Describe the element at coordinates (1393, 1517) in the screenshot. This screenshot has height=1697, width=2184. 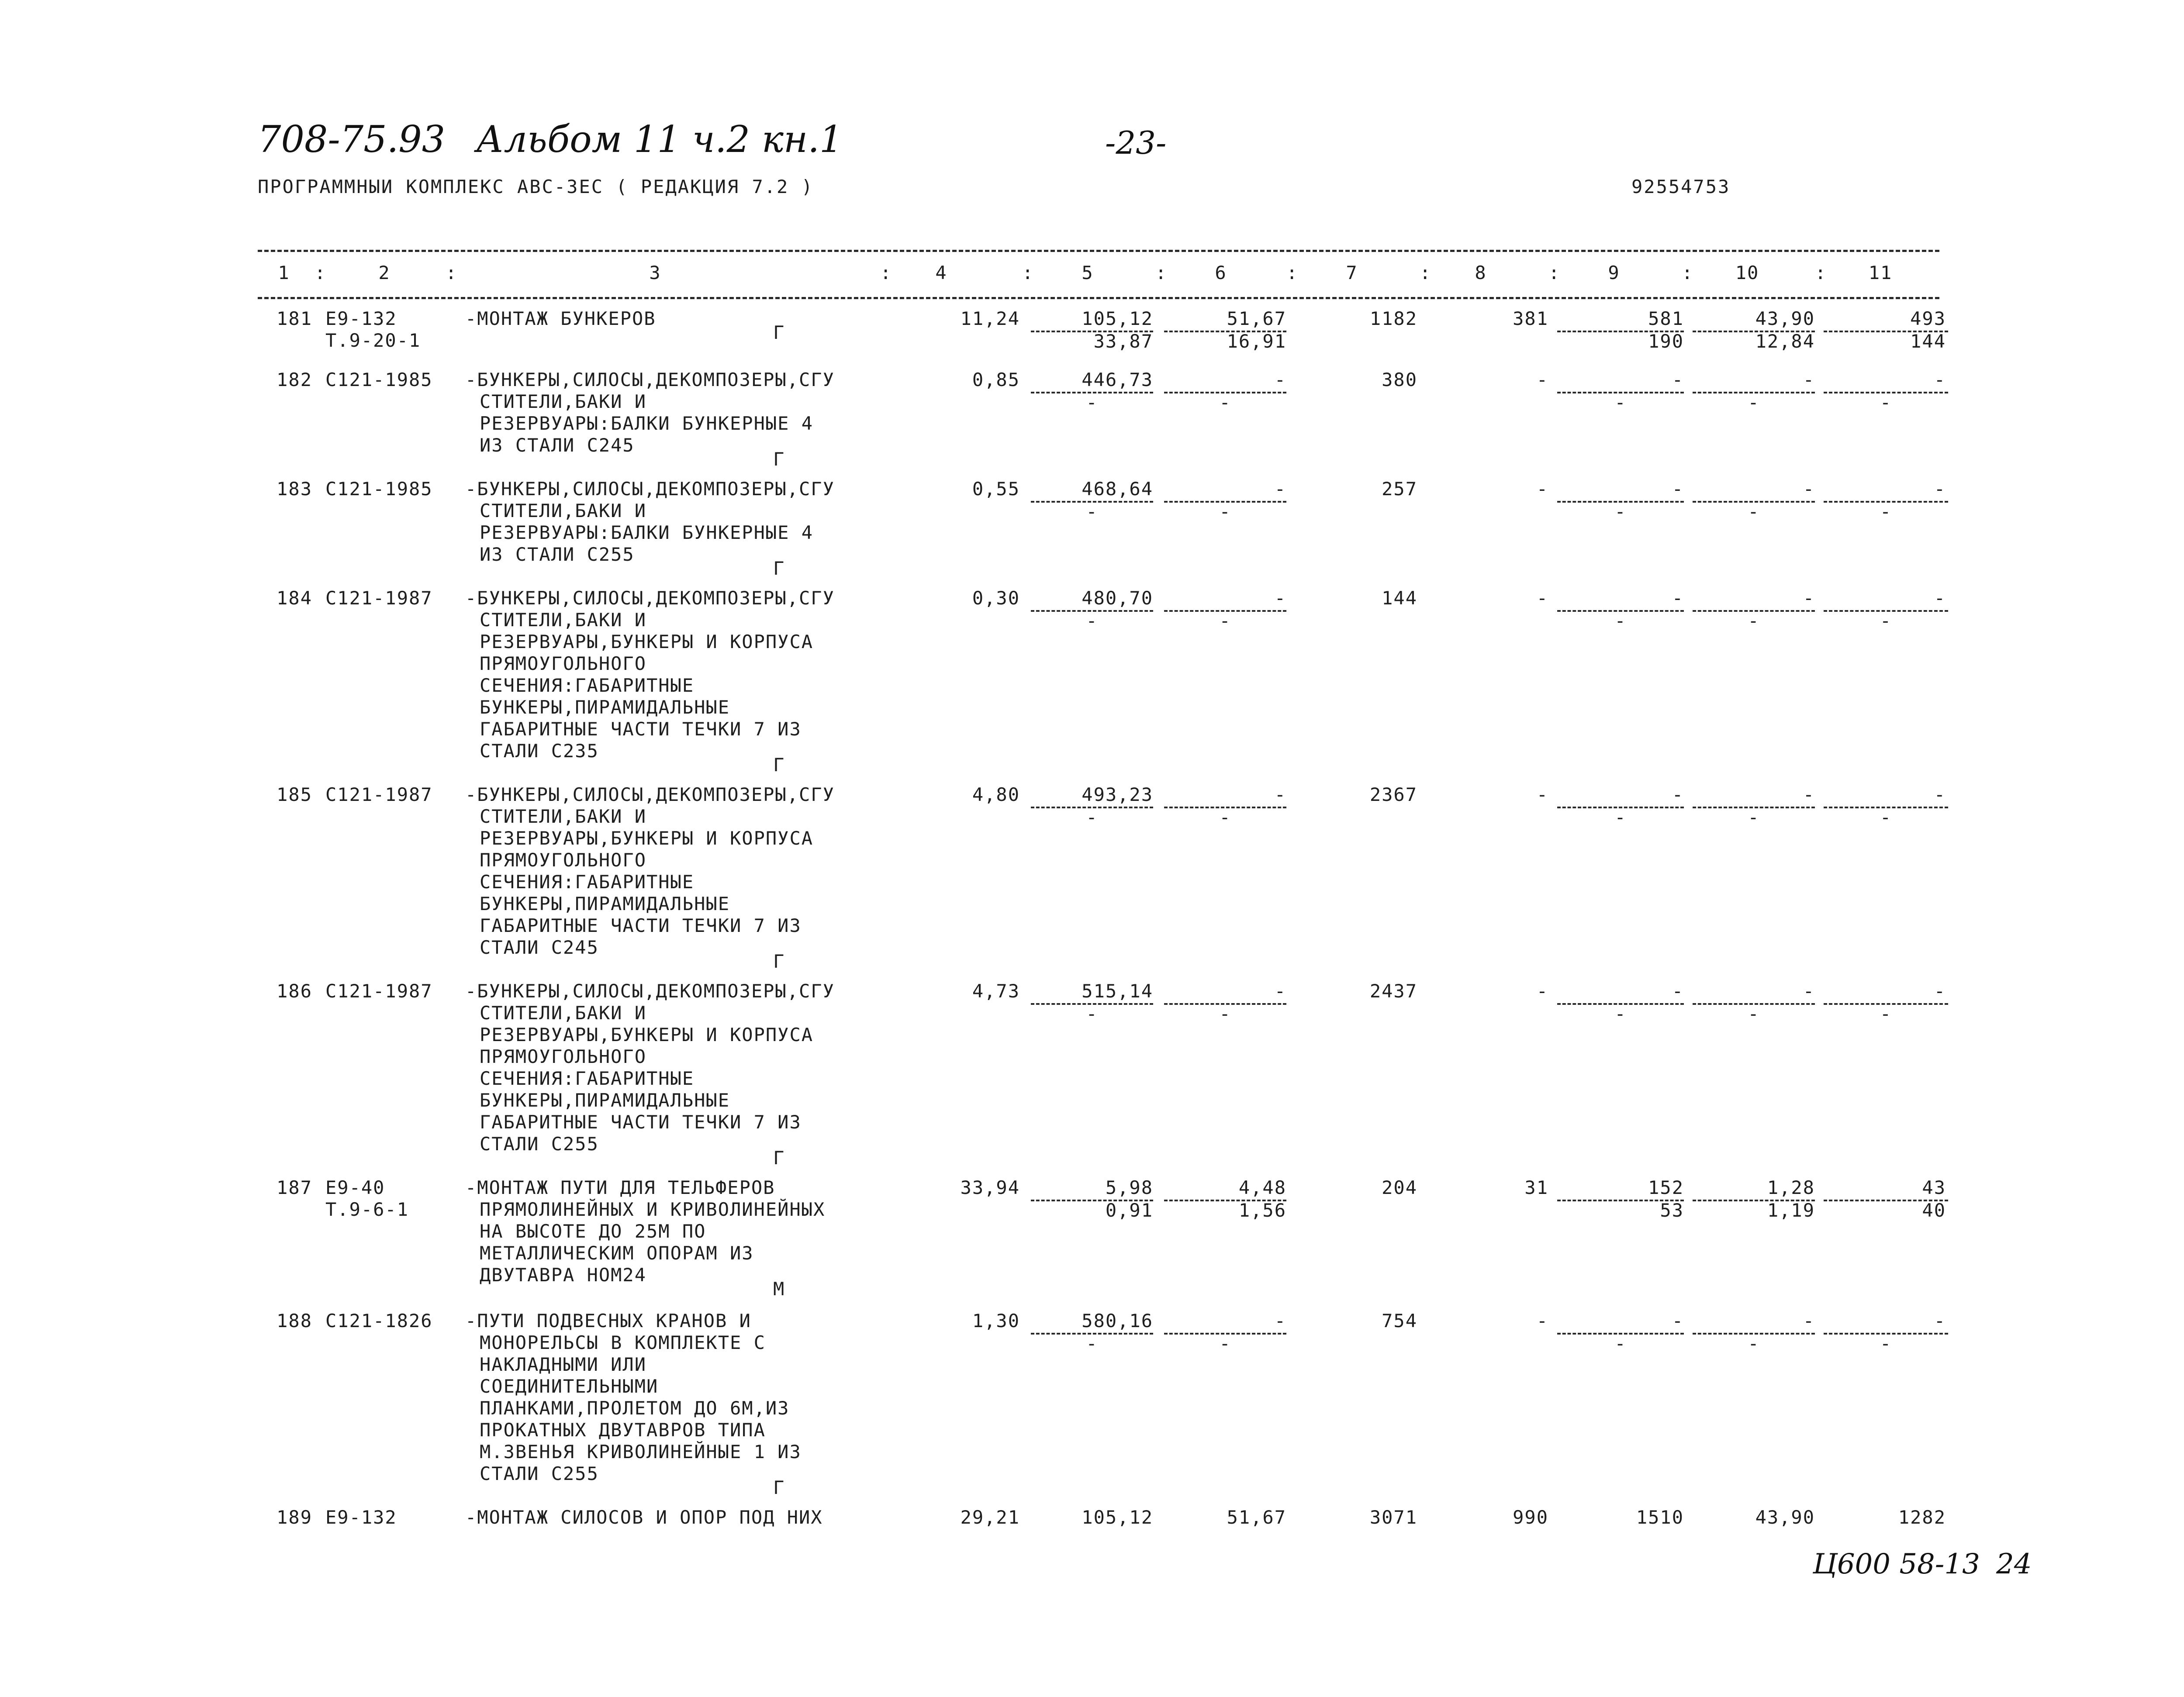
I see `cell-c7: 3071` at that location.